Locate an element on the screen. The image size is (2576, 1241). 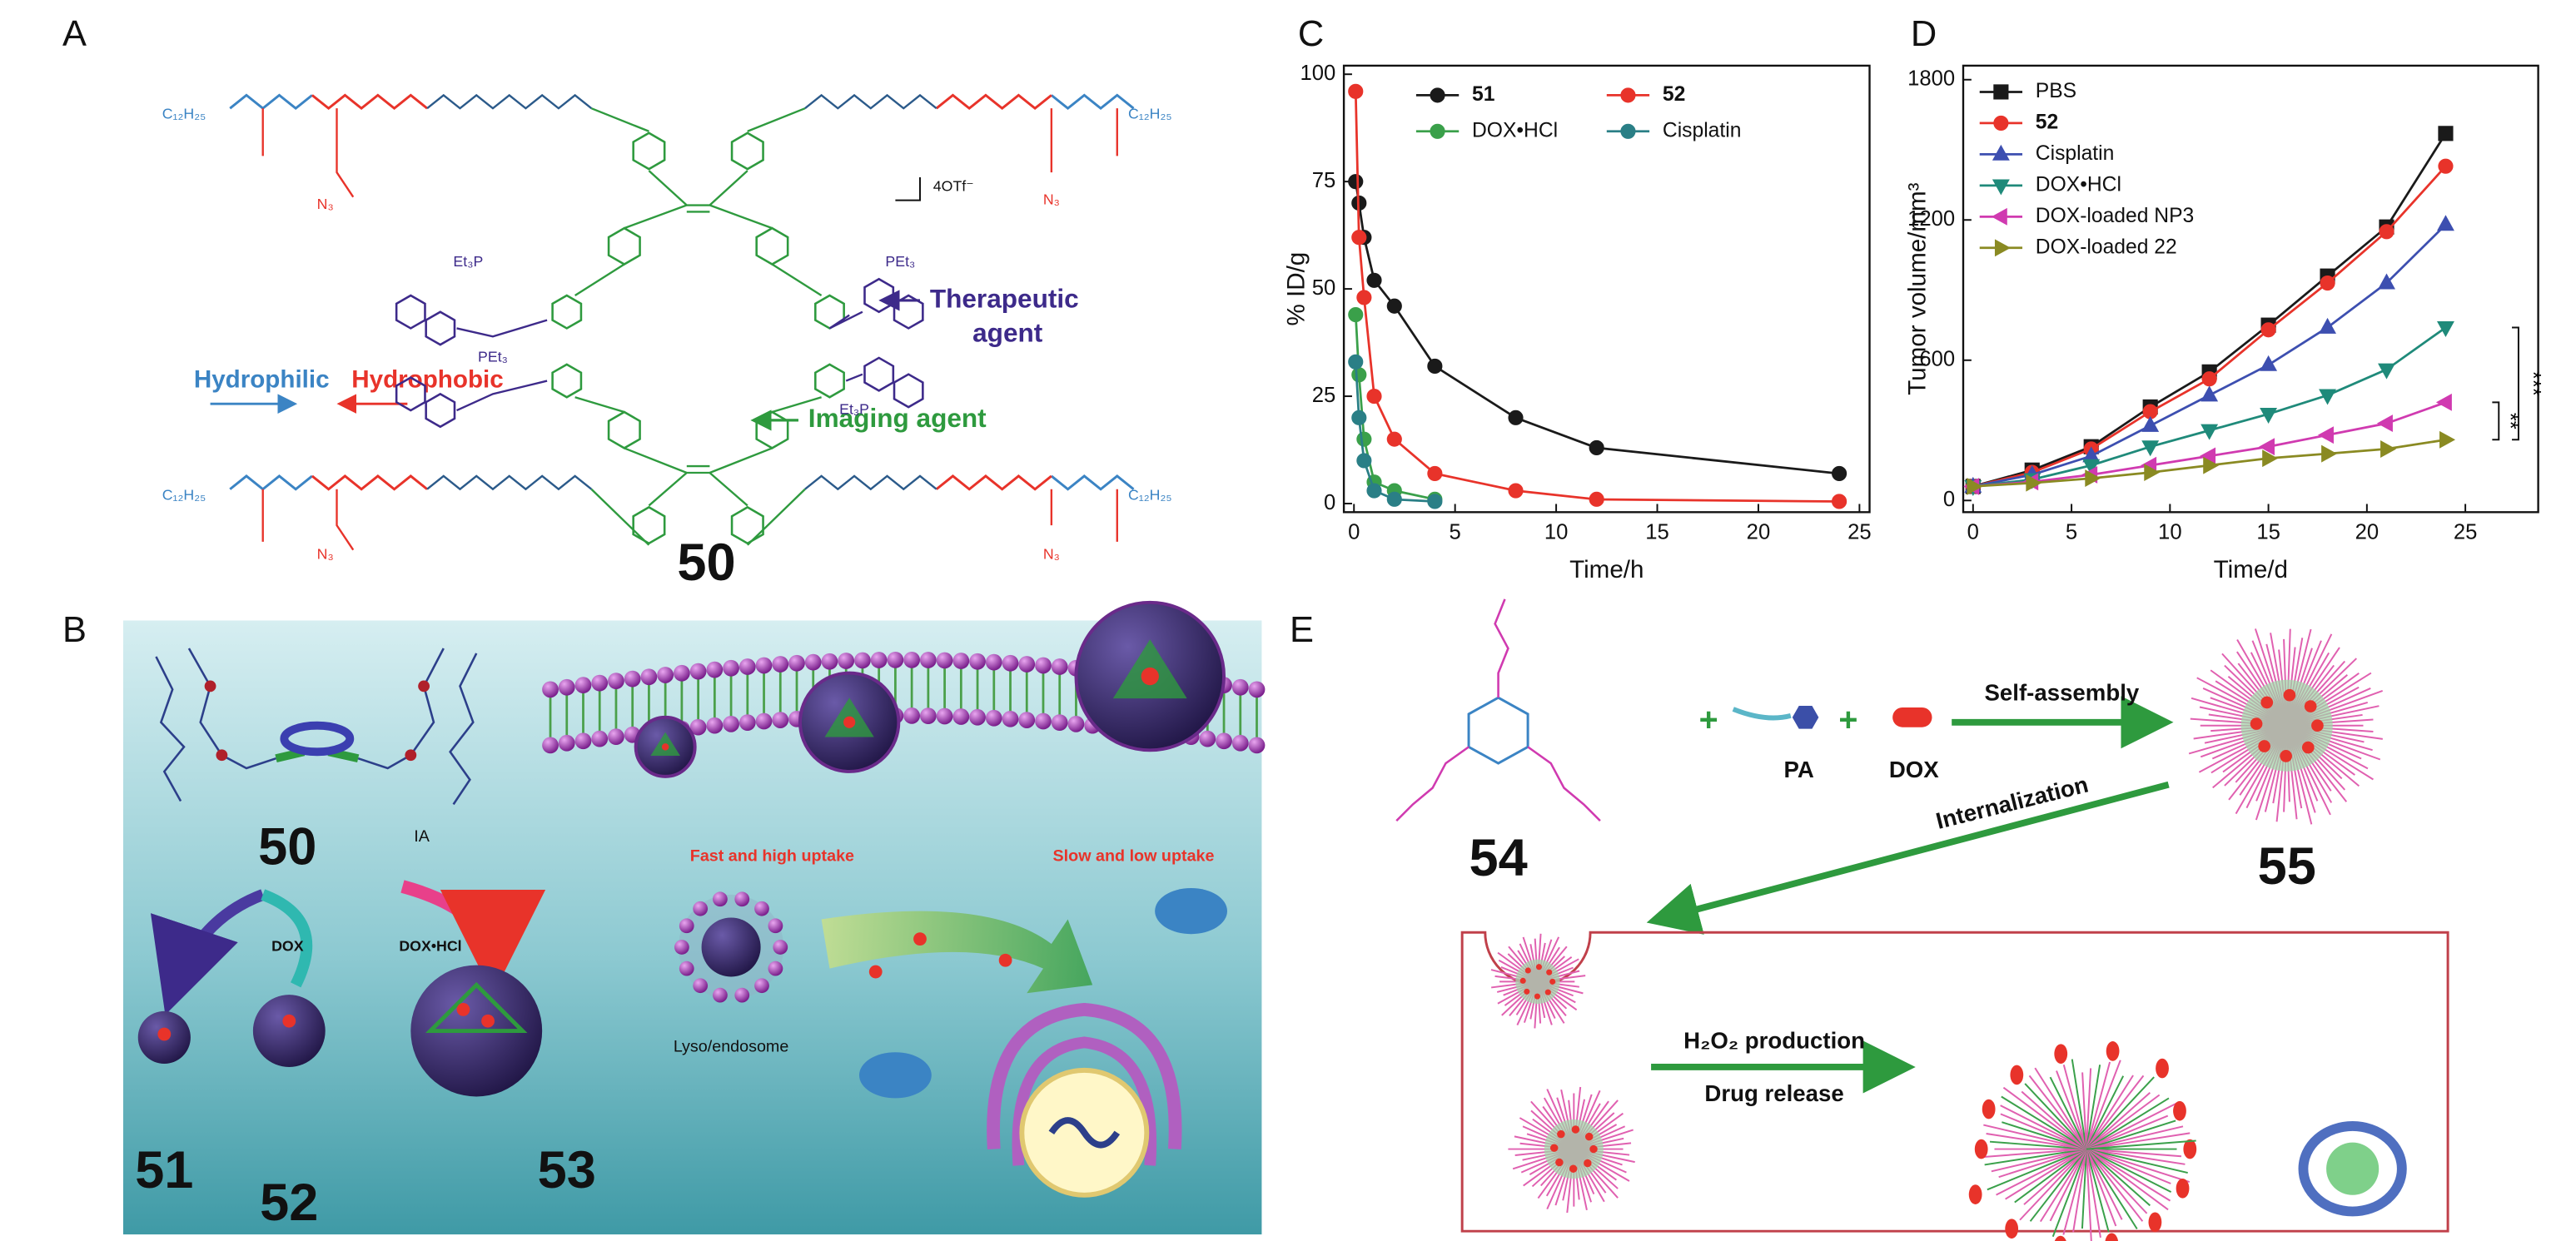
compound-number: 54 is located at coordinates (1498, 858).